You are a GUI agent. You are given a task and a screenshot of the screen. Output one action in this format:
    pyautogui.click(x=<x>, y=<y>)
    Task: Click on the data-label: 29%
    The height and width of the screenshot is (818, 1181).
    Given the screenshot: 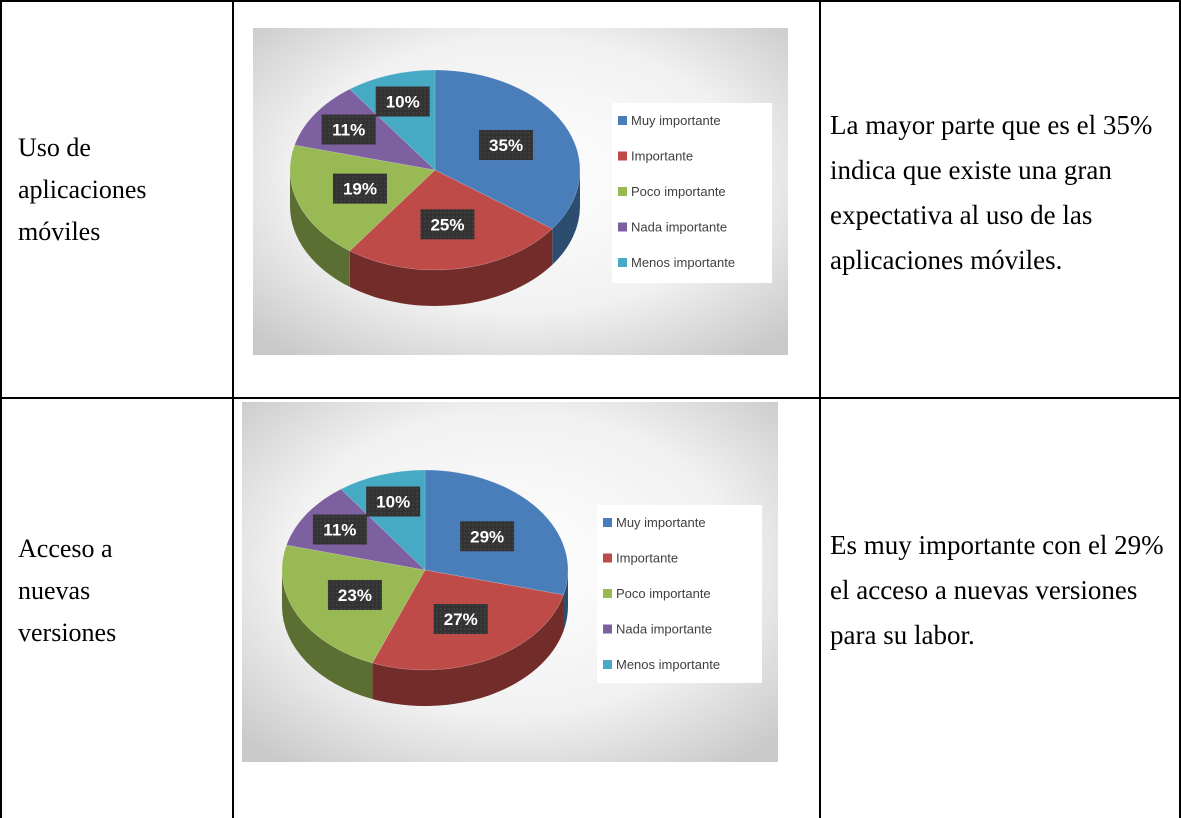 What is the action you would take?
    pyautogui.click(x=487, y=536)
    